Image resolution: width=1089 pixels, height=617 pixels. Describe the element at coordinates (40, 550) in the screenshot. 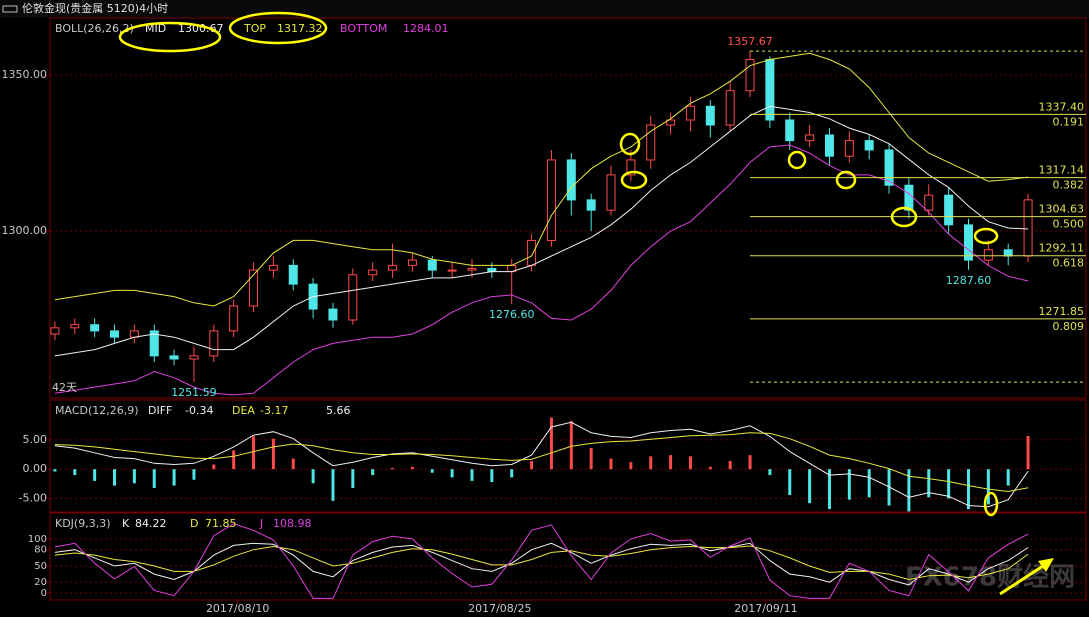

I see `y-tick-label: 80` at that location.